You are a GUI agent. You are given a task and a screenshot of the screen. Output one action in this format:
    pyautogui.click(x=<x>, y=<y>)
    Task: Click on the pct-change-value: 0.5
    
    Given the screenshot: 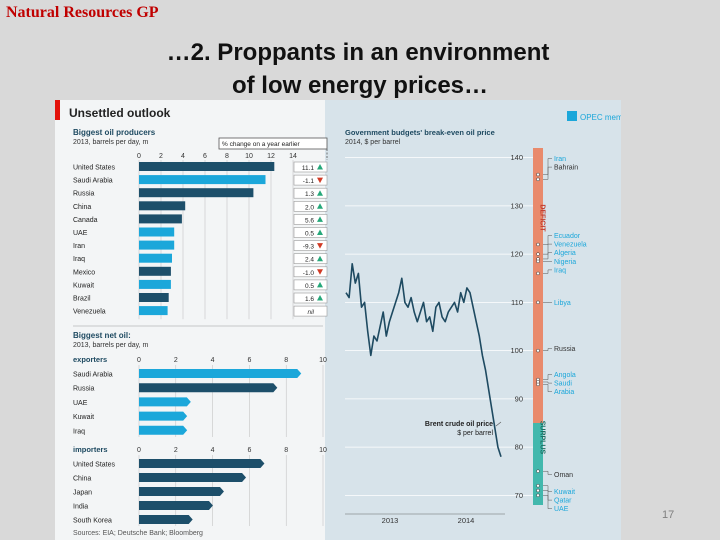 What is the action you would take?
    pyautogui.click(x=309, y=234)
    